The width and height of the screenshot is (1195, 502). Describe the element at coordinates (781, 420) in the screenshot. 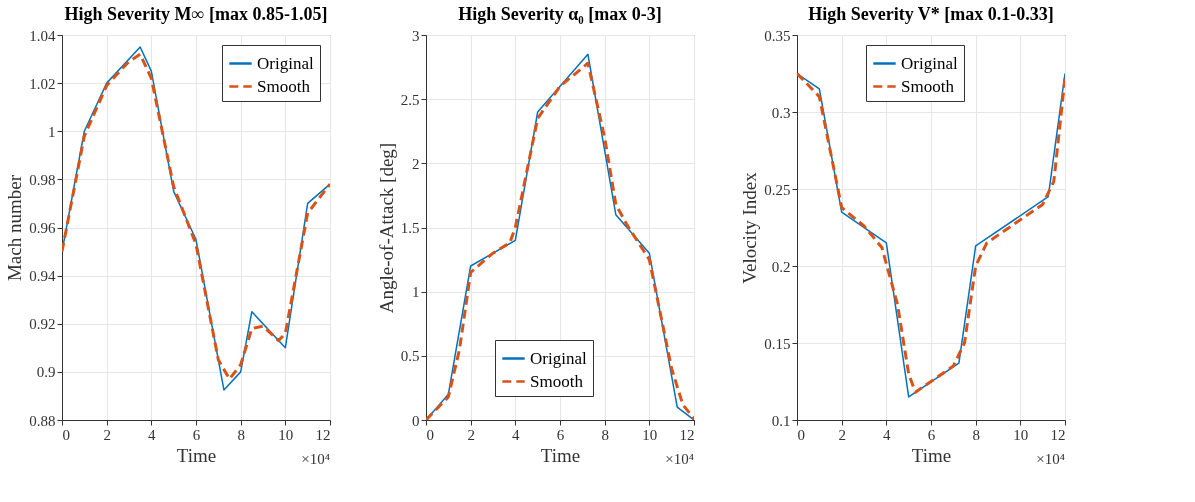

I see `y-tick-label: 0.1` at that location.